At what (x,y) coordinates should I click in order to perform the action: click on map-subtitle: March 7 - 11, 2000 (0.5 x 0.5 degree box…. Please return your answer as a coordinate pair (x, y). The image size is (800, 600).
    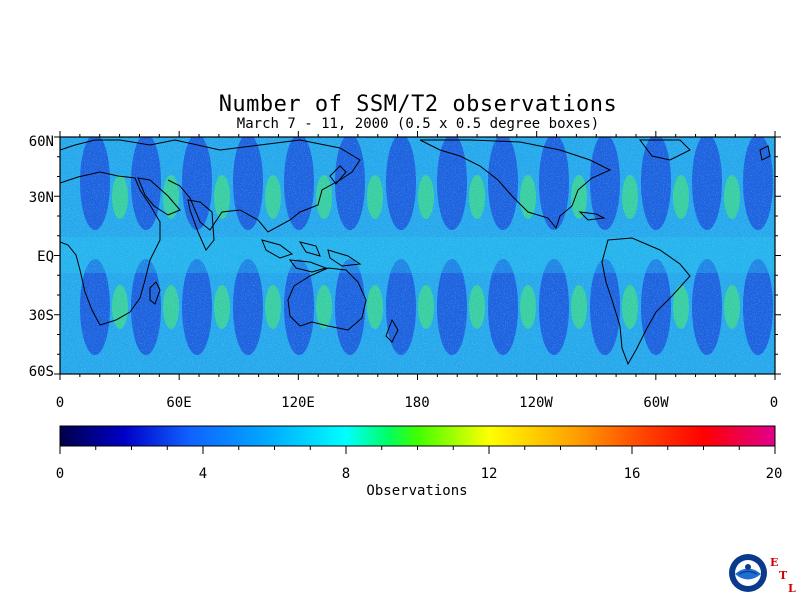
    Looking at the image, I should click on (418, 124).